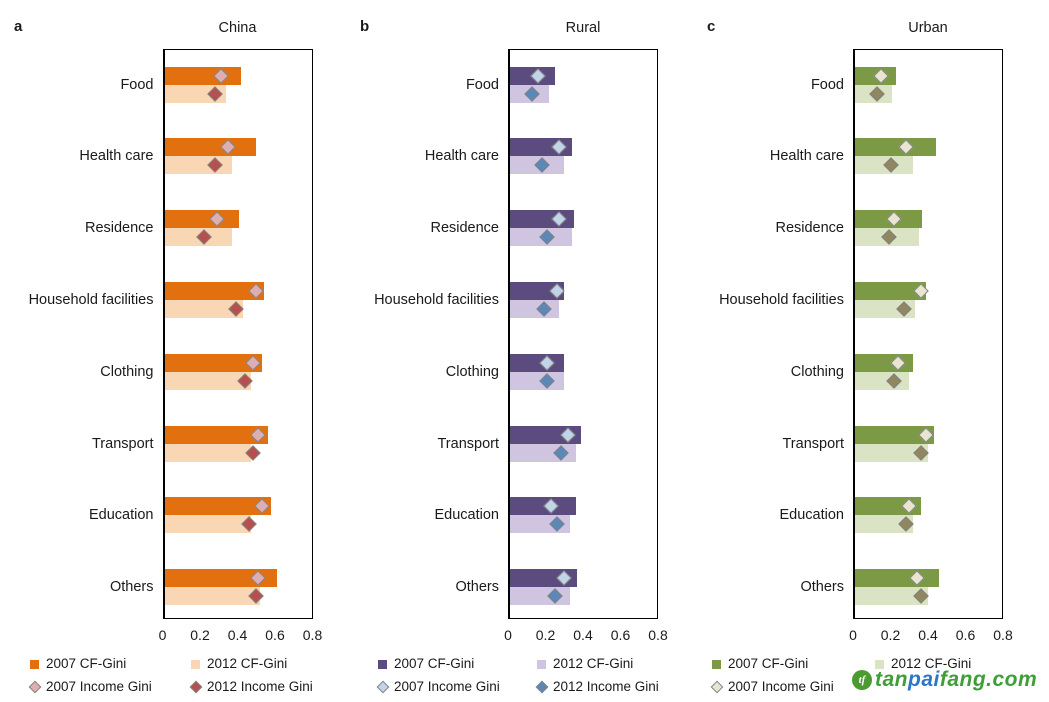 The height and width of the screenshot is (702, 1049). Describe the element at coordinates (620, 635) in the screenshot. I see `x-tick-b-0.6: 0.6` at that location.